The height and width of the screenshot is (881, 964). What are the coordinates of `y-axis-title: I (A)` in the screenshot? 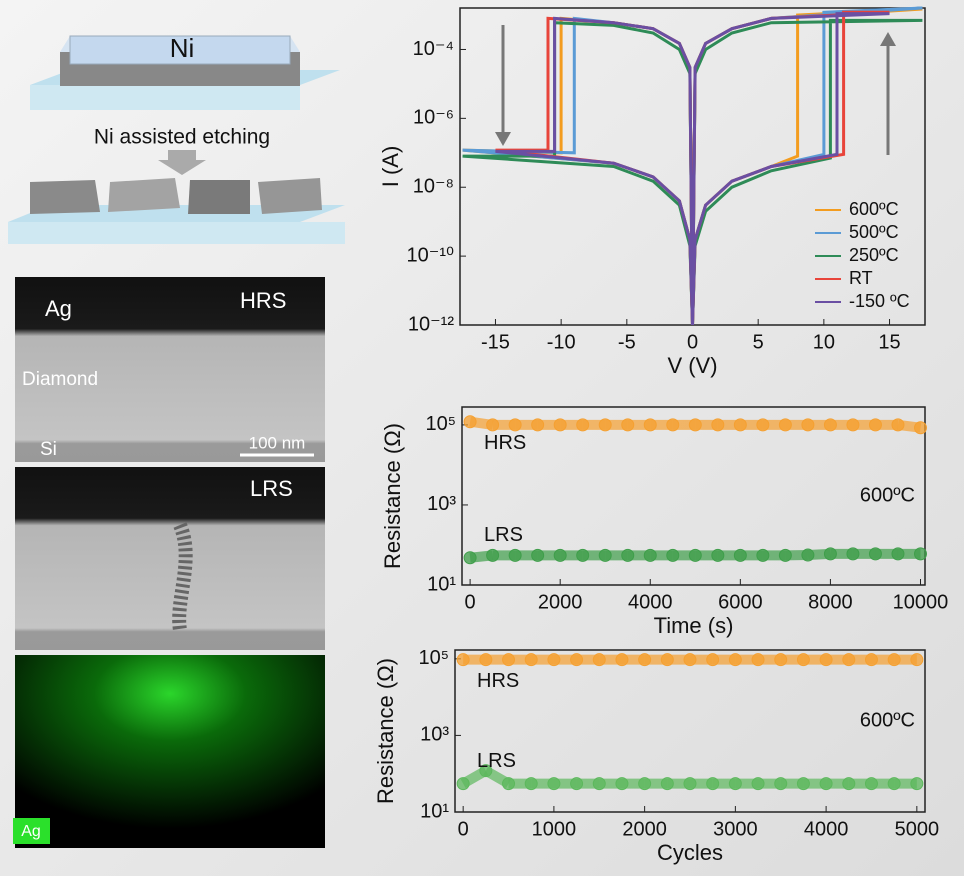 It's located at (390, 167).